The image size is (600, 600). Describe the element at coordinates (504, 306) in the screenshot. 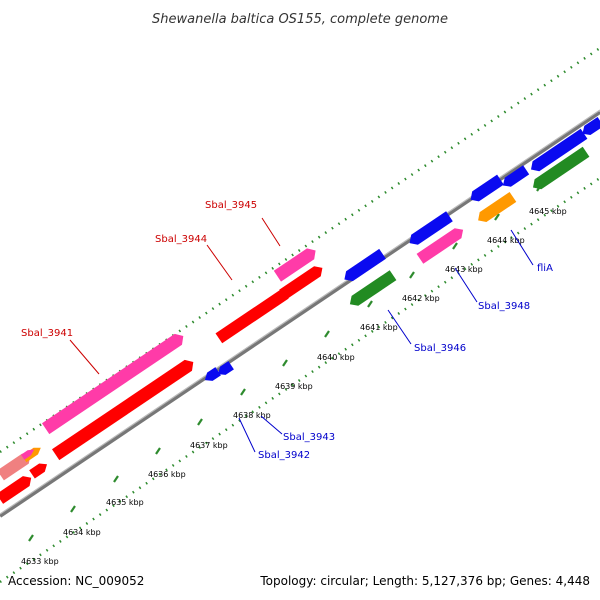

I see `gene-label: Sbal_3948` at that location.